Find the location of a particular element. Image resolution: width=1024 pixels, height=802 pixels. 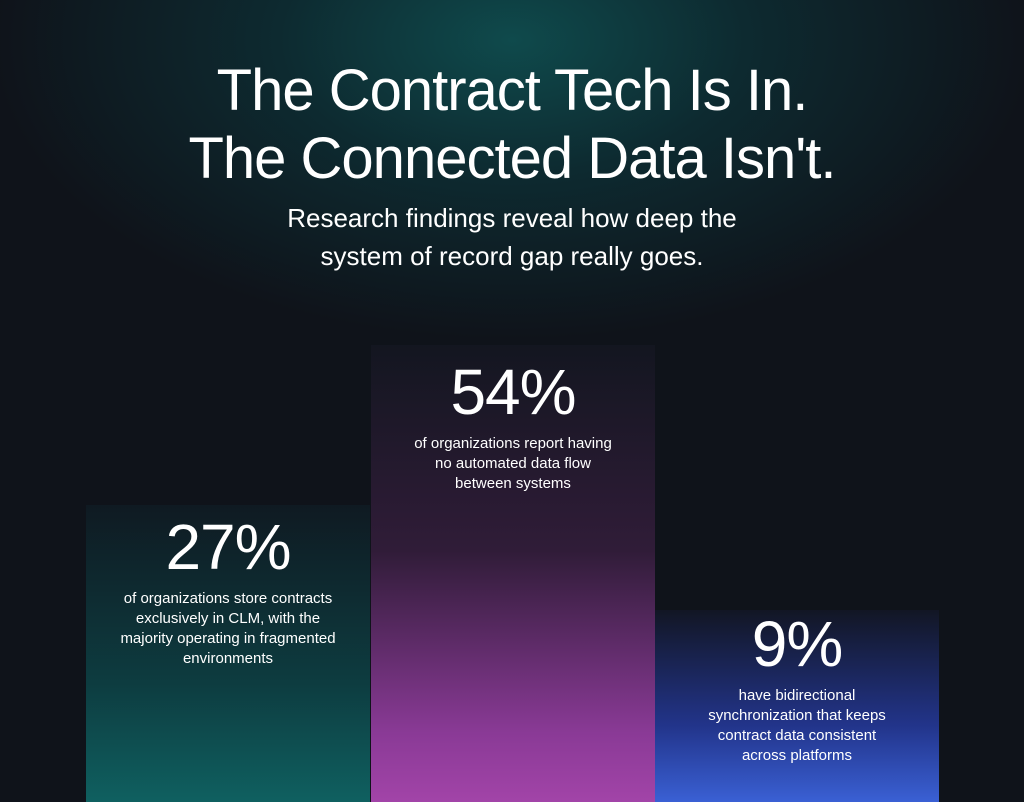

subtitle-line: system of record gap really goes. is located at coordinates (512, 256).